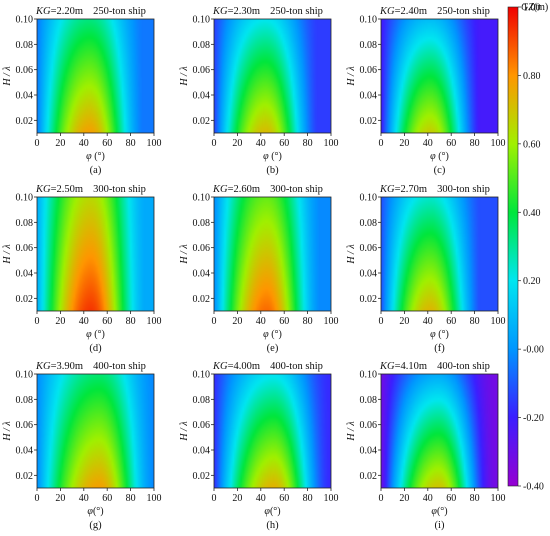 The image size is (550, 536). I want to click on colorbar-tick-label: 0.80, so click(532, 76).